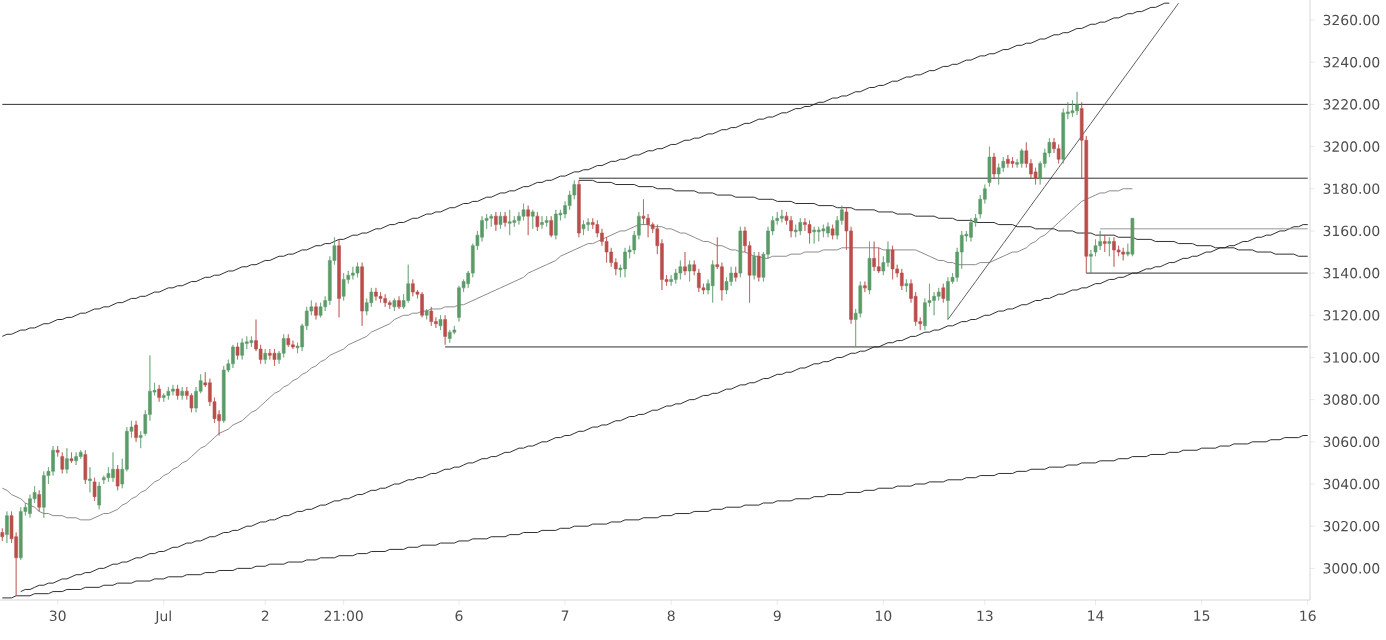  What do you see at coordinates (459, 616) in the screenshot?
I see `x-tick-label: 6` at bounding box center [459, 616].